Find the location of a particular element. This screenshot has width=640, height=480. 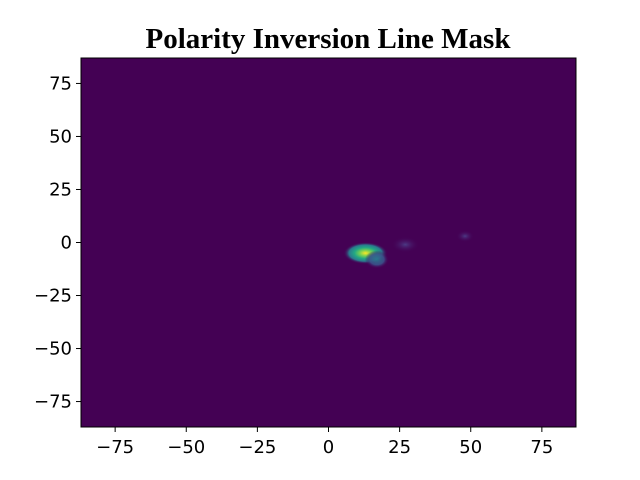

y-tick-label: −50 is located at coordinates (53, 349).